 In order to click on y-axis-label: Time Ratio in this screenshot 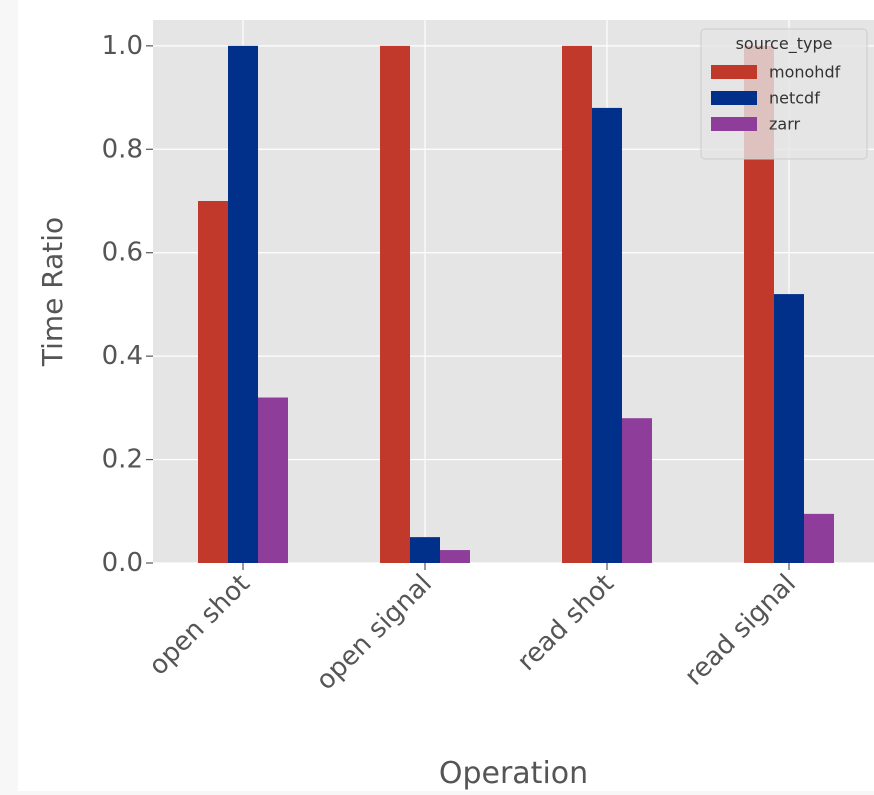, I will do `click(52, 292)`.